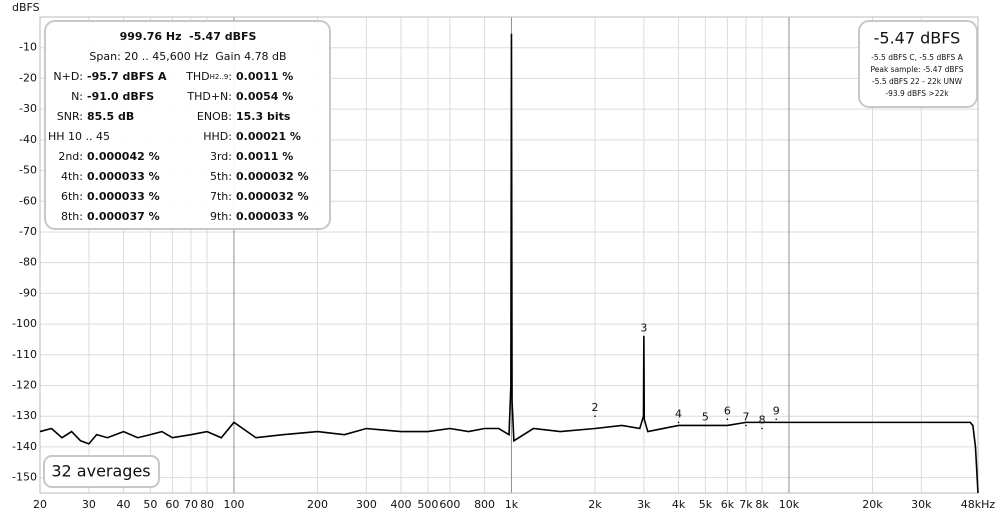 The height and width of the screenshot is (516, 1000). I want to click on stat-label: 8th:, so click(72, 216).